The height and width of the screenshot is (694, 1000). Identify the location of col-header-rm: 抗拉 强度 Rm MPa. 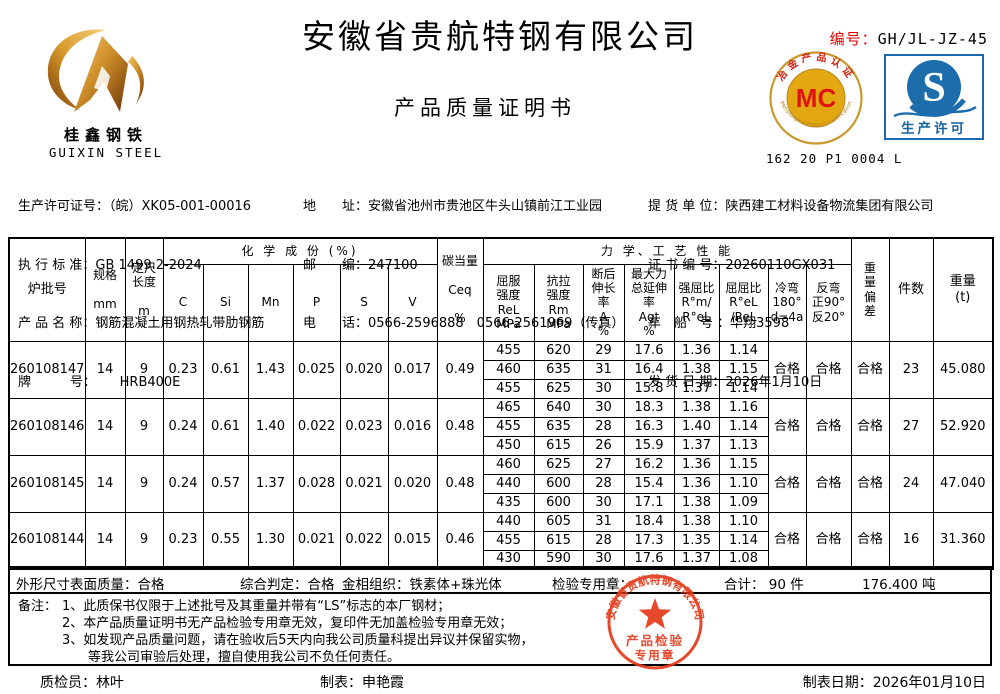
(558, 302).